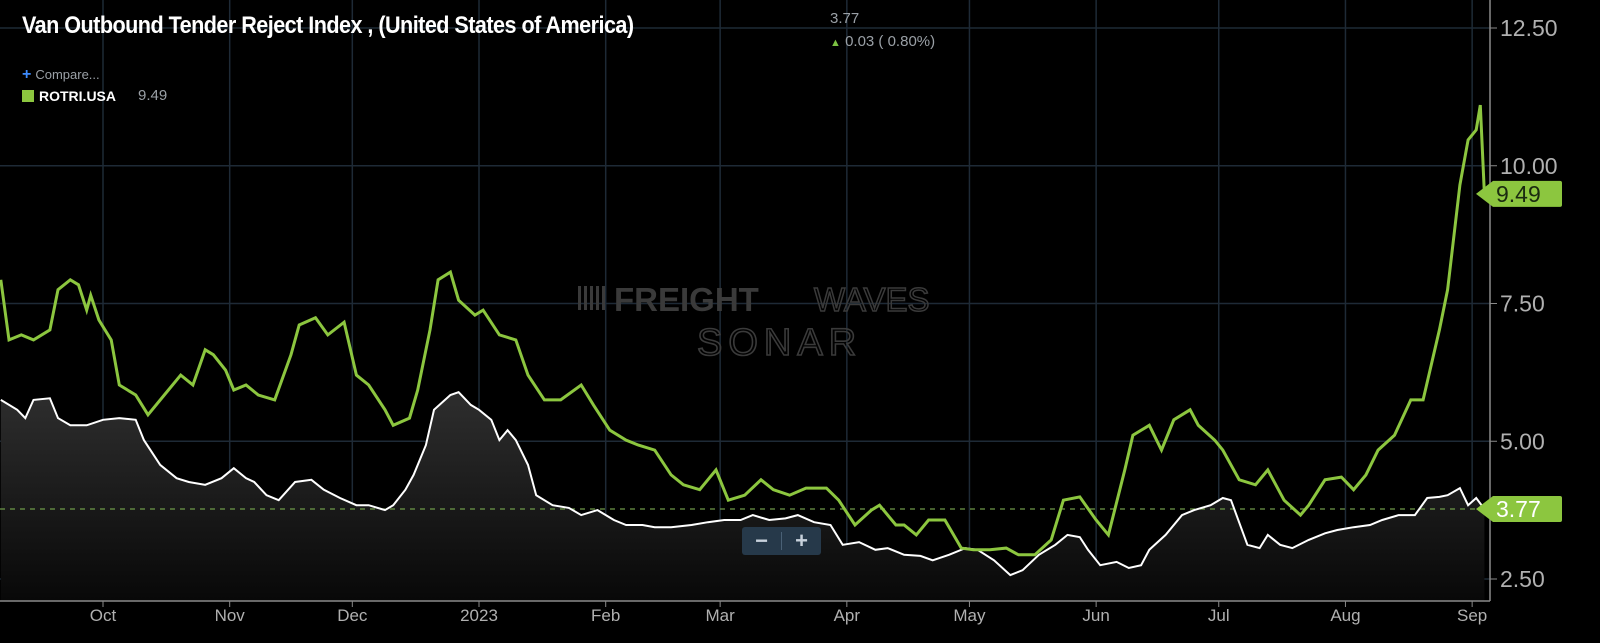 The width and height of the screenshot is (1600, 643). Describe the element at coordinates (1522, 441) in the screenshot. I see `y-tick-label: 5.00` at that location.